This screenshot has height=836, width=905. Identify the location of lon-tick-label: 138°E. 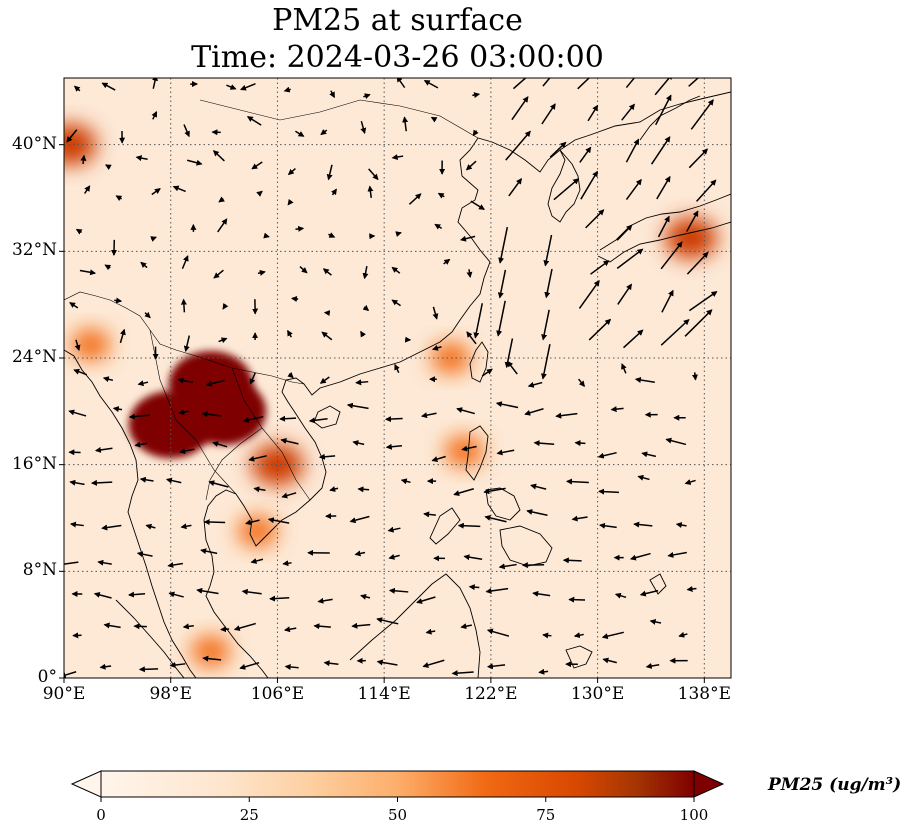
(704, 694).